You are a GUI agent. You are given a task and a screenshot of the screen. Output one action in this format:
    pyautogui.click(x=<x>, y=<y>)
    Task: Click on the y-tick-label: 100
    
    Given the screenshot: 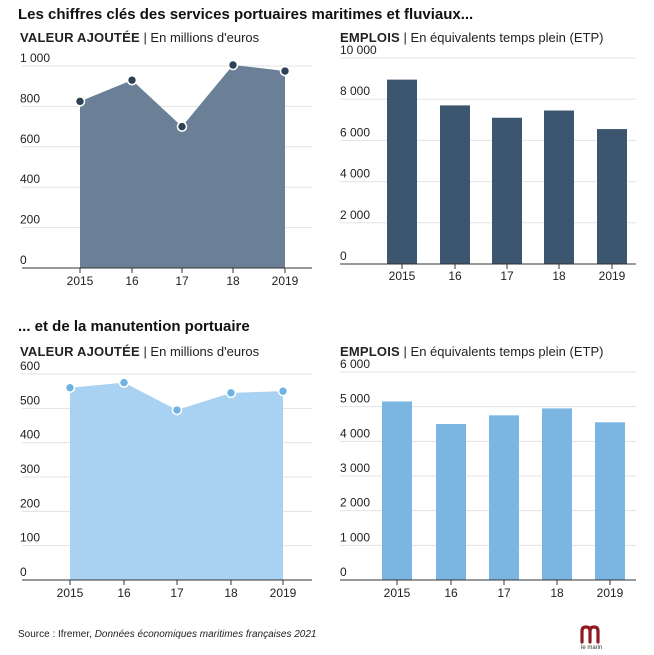 What is the action you would take?
    pyautogui.click(x=30, y=538)
    